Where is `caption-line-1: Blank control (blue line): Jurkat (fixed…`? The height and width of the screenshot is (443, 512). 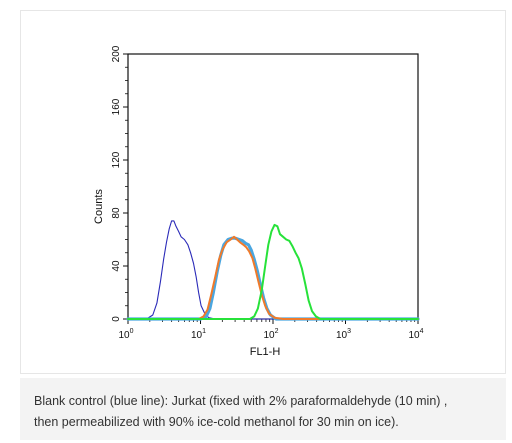
caption-line-1: Blank control (blue line): Jurkat (fixed… is located at coordinates (241, 401).